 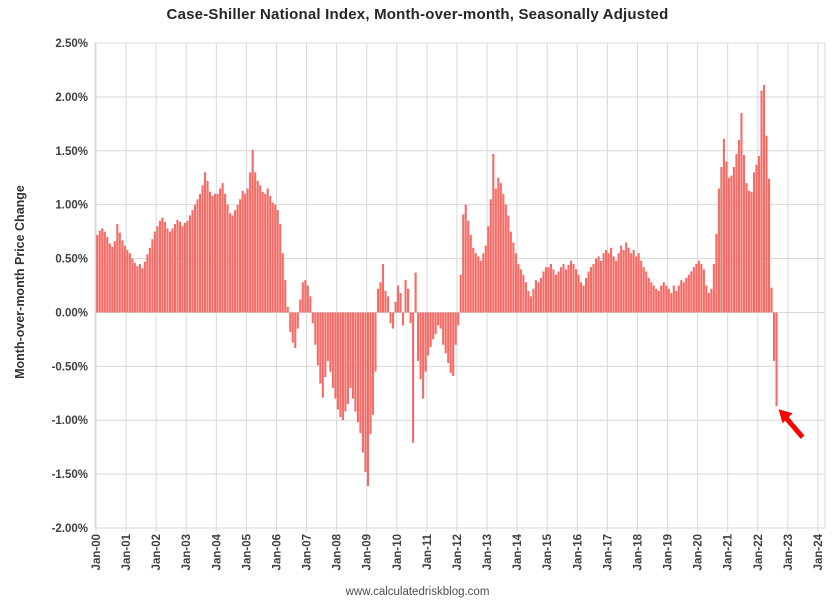 What do you see at coordinates (699, 552) in the screenshot?
I see `x-tick-label: Jan-20` at bounding box center [699, 552].